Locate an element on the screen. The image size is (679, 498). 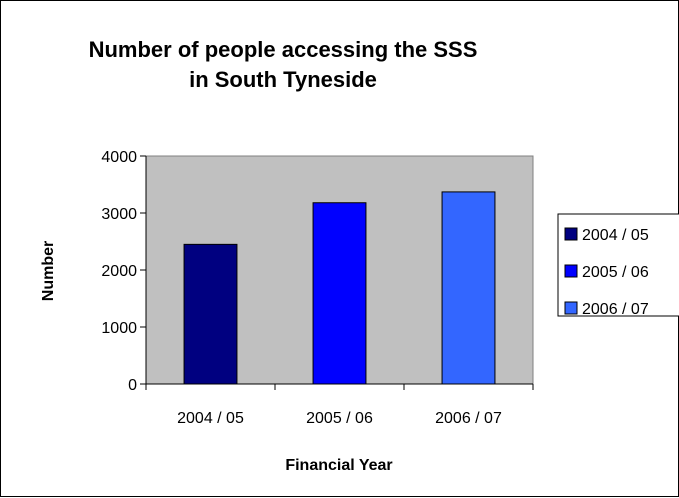
legend: 2004 / 05 2005 / 06 2006 / 07 is located at coordinates (618, 265).